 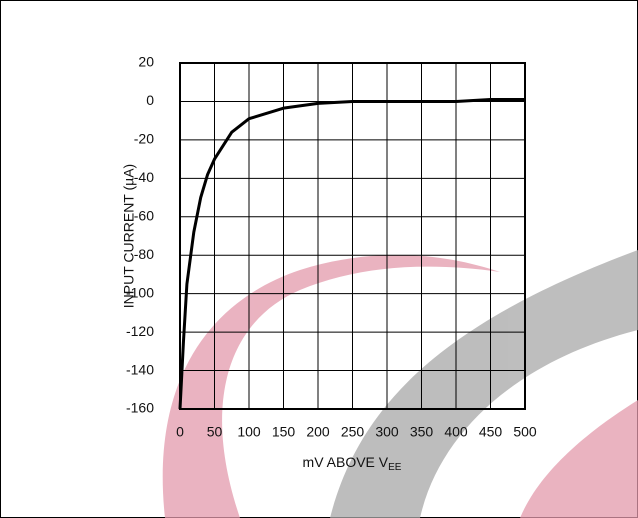 What do you see at coordinates (140, 408) in the screenshot?
I see `y-tick-label: -160` at bounding box center [140, 408].